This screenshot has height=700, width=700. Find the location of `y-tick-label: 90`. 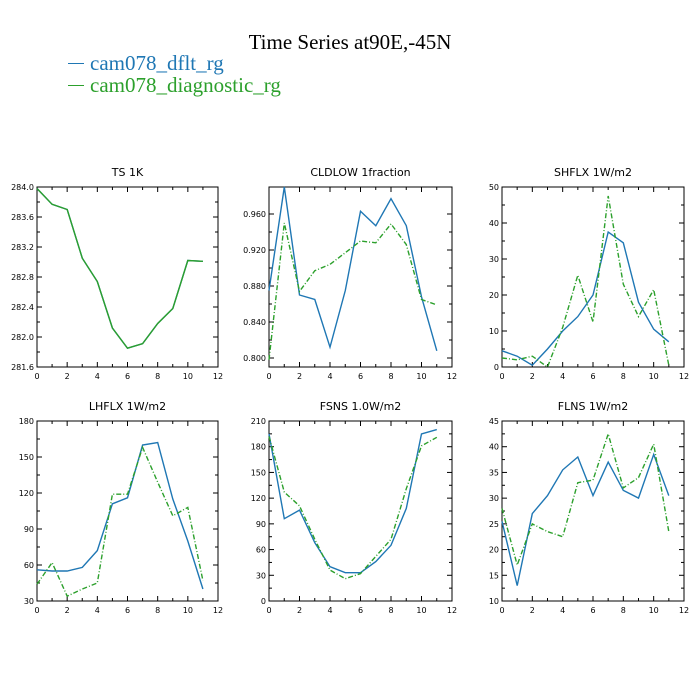

y-tick-label: 90 is located at coordinates (29, 529).